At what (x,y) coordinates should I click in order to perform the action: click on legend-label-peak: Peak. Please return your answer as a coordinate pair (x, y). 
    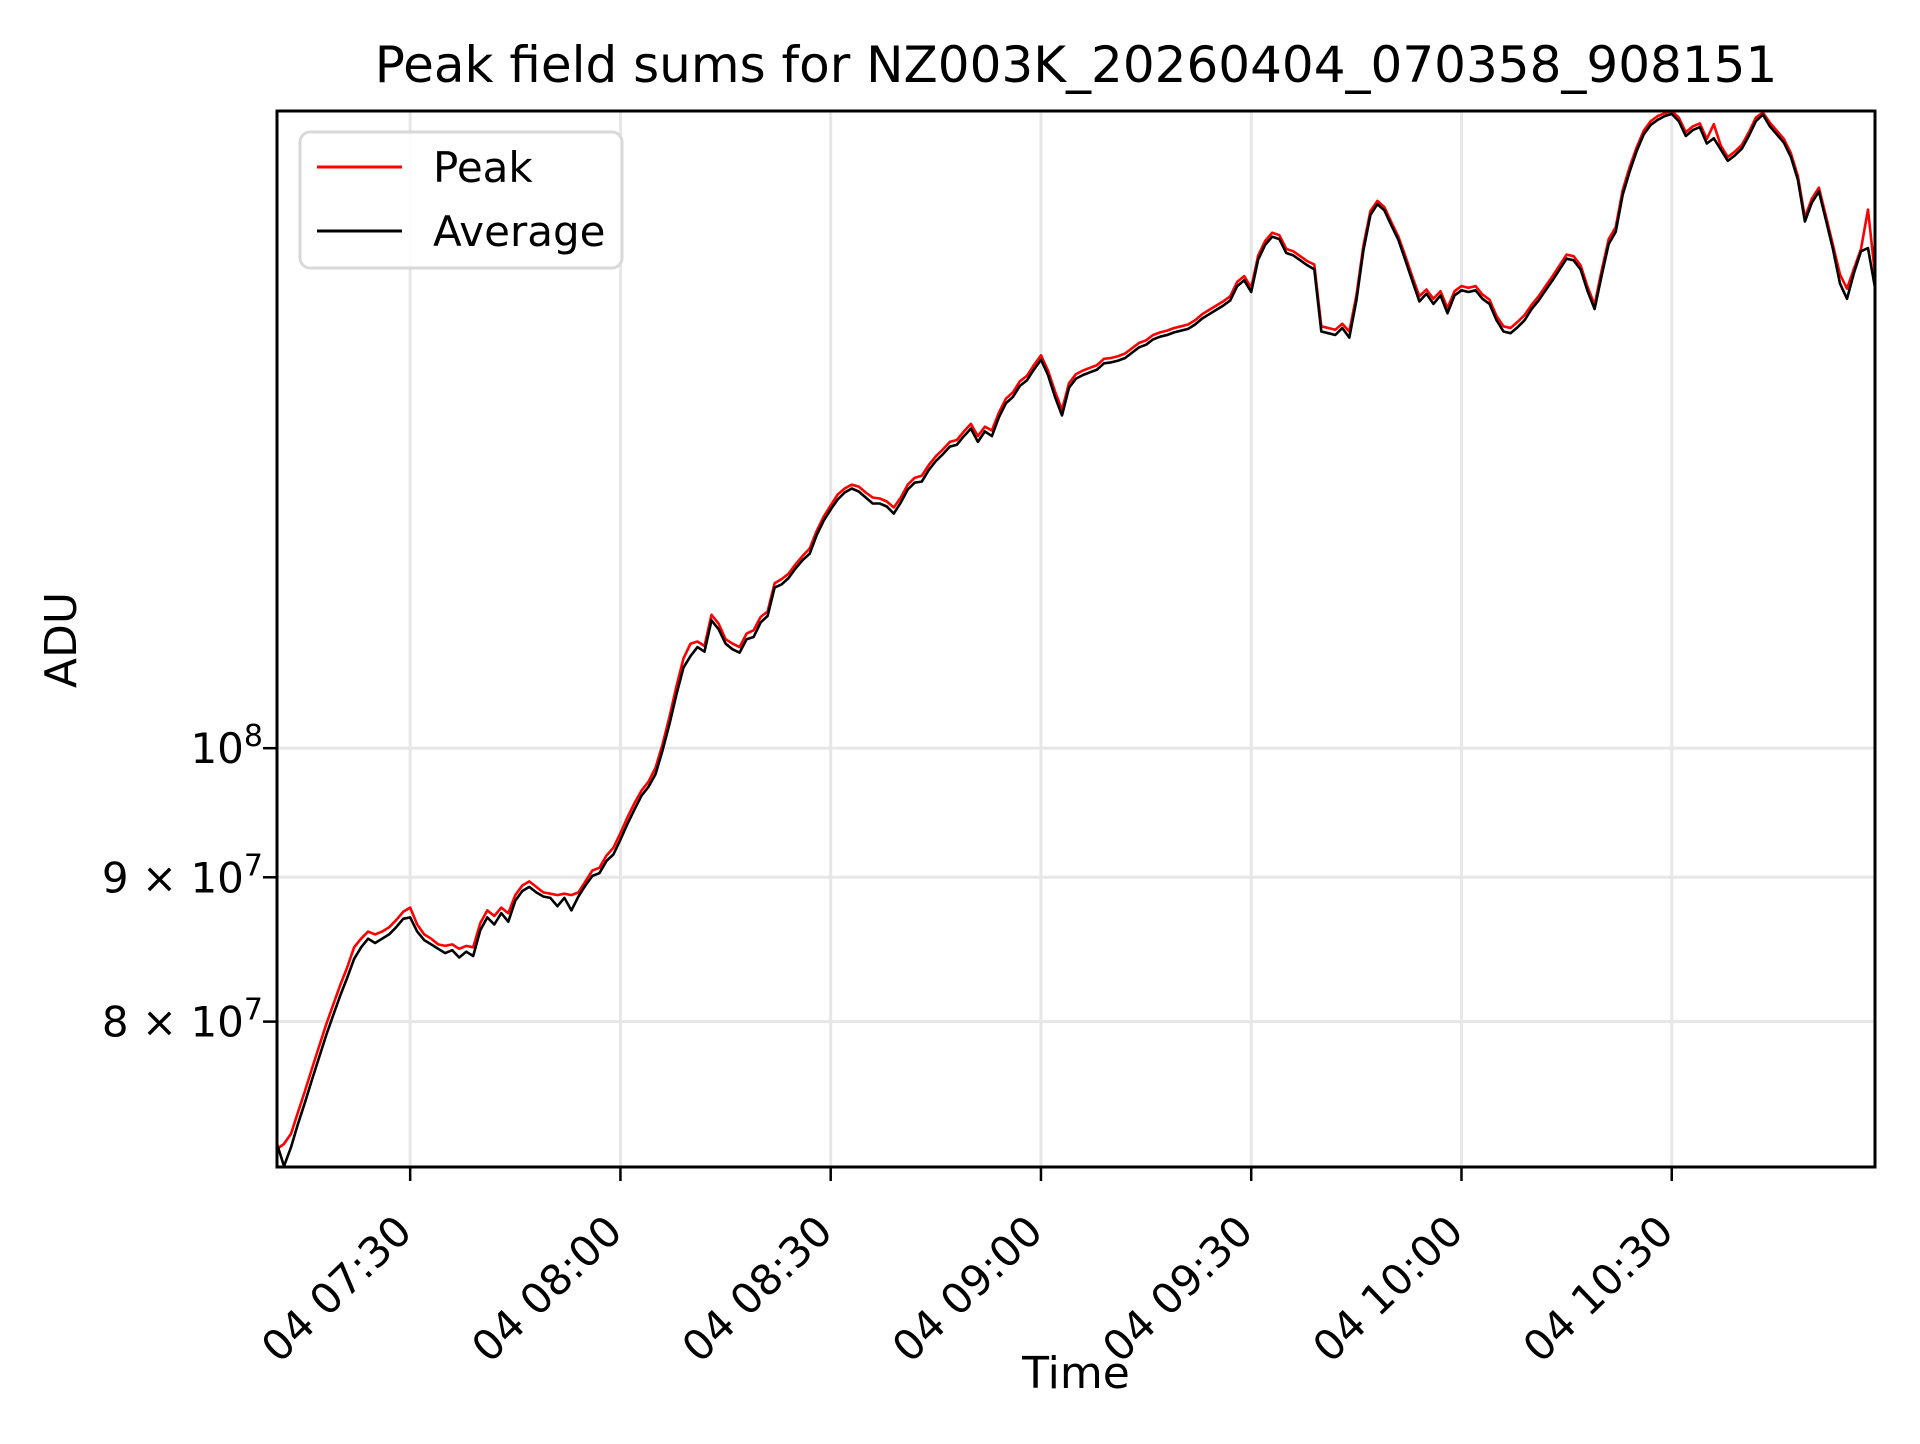
    Looking at the image, I should click on (483, 167).